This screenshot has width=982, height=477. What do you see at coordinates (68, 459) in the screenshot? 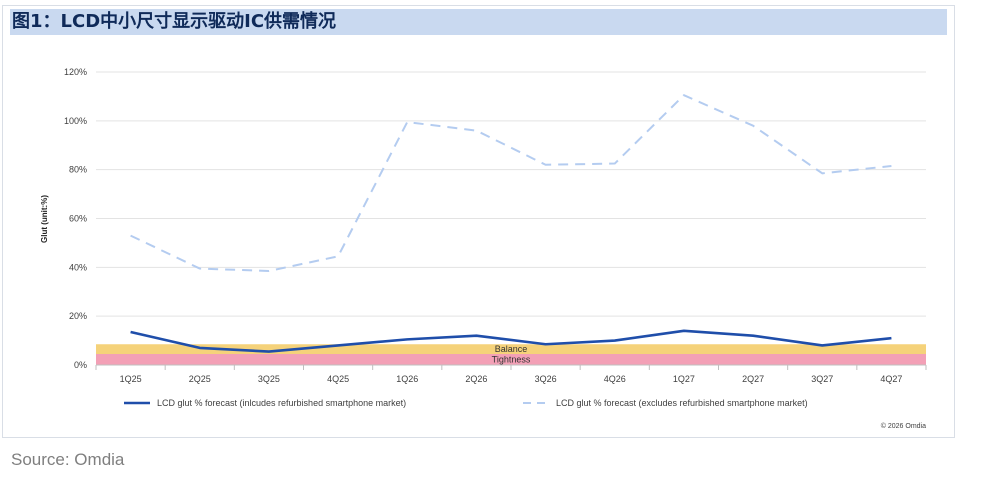
I see `source-note: Source: Omdia` at bounding box center [68, 459].